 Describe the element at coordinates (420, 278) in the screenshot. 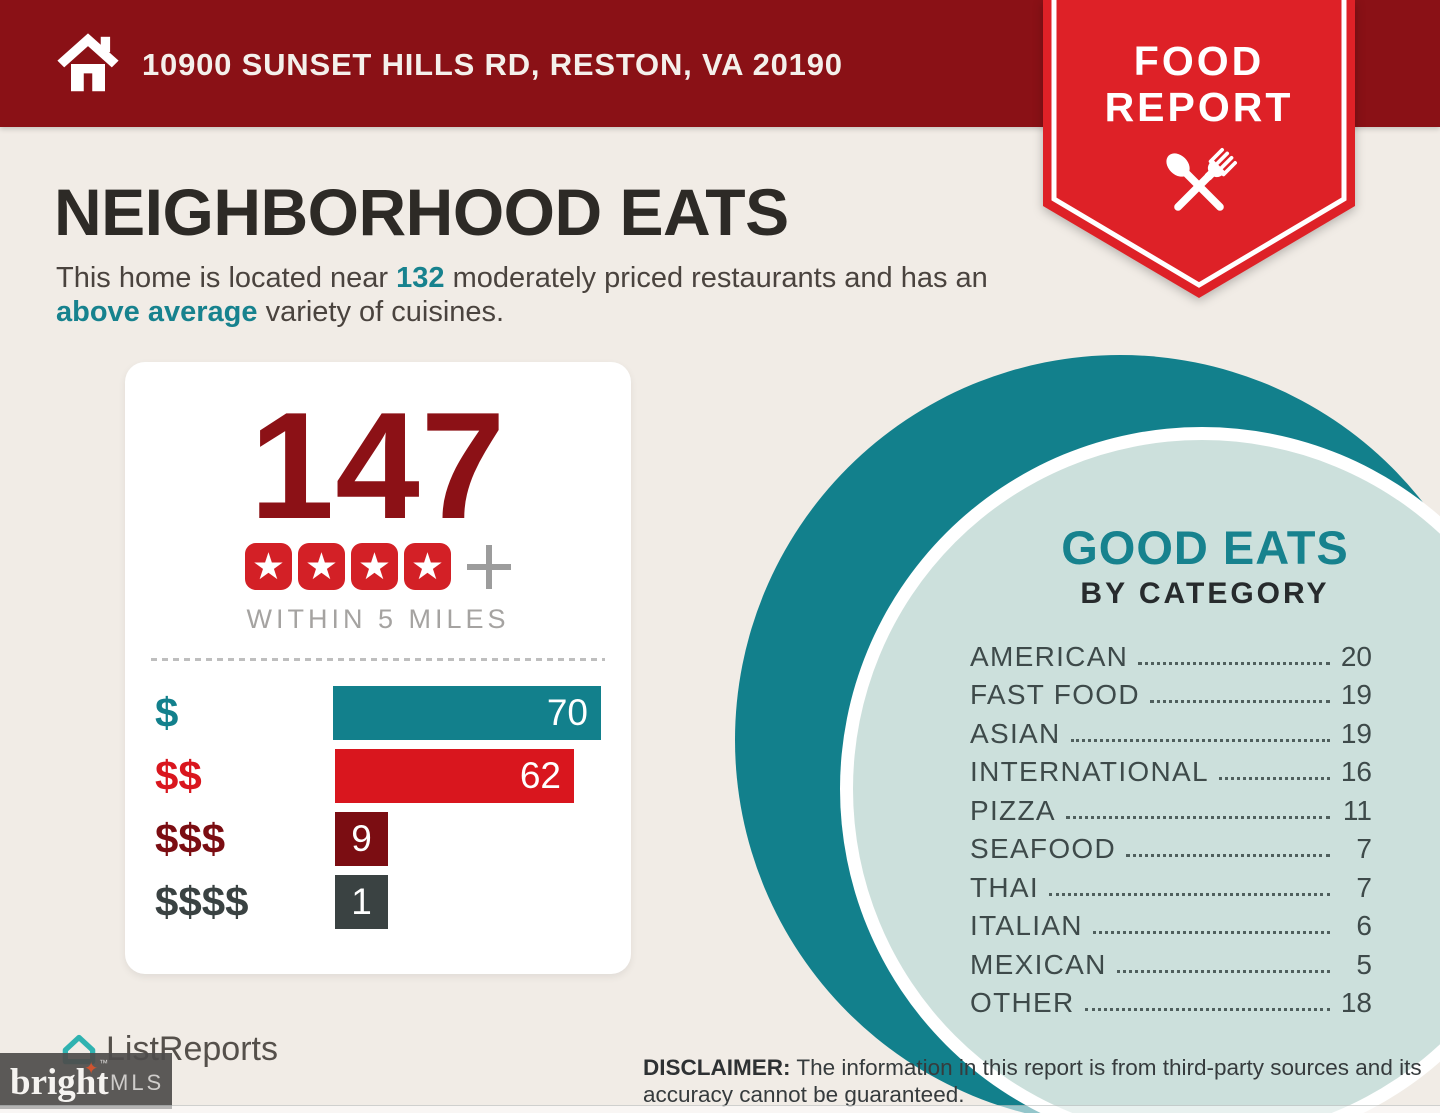

I see `restaurant-count-highlight: 132` at that location.